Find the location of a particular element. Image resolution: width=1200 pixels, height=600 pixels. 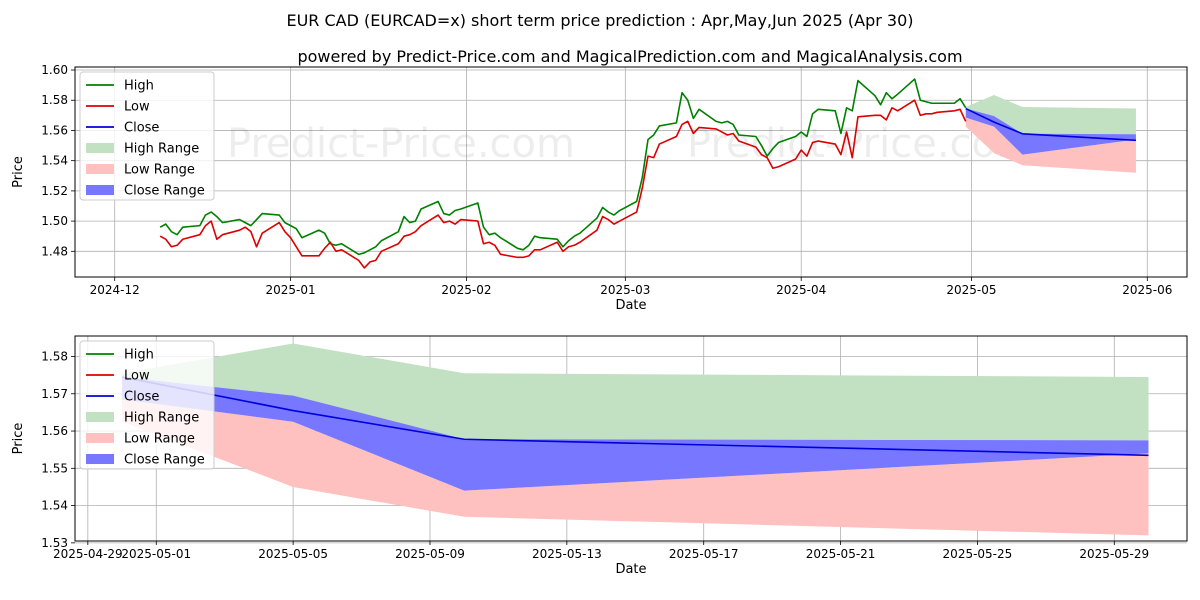

x-tick-label: 2025-01 is located at coordinates (291, 290).